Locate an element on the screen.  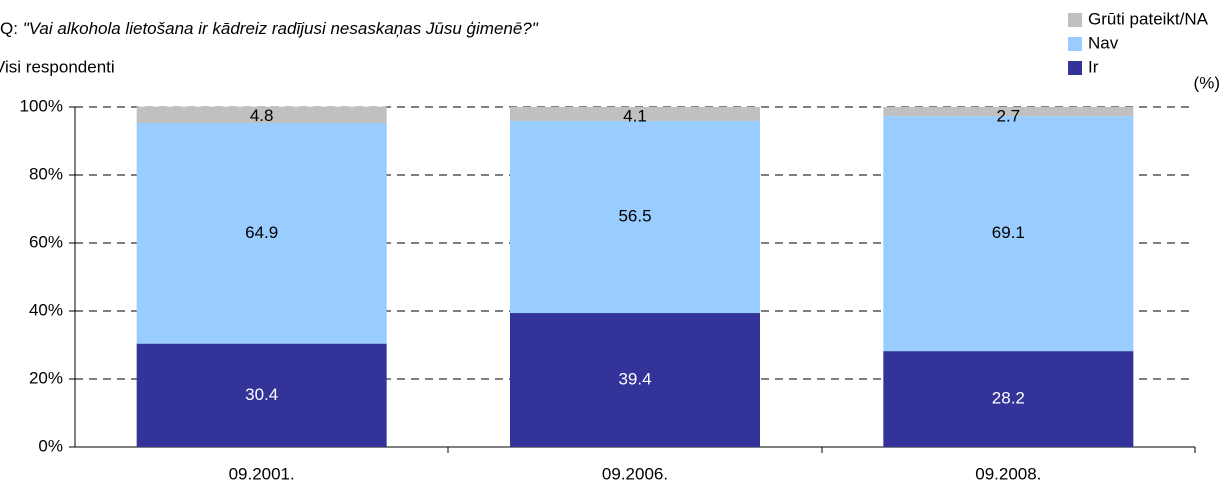
data-label: 69.1 is located at coordinates (1008, 232).